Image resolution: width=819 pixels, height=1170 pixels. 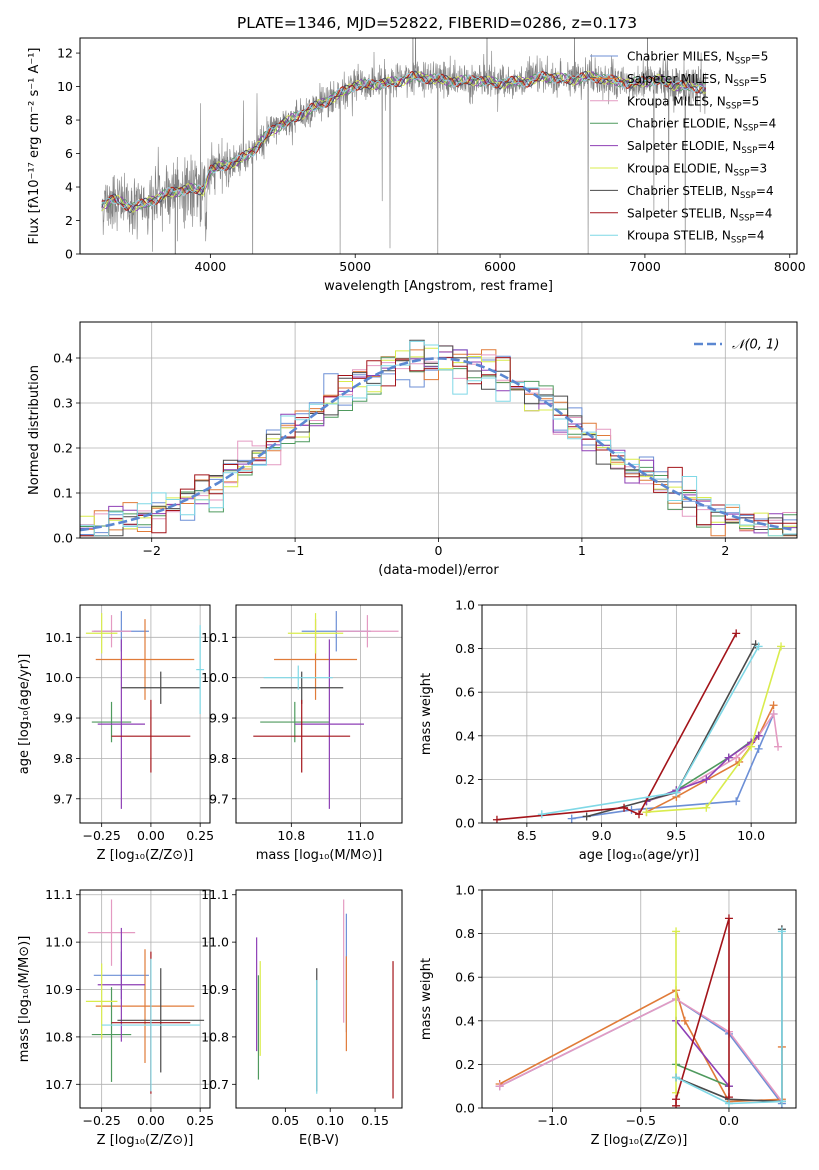 What do you see at coordinates (63, 798) in the screenshot?
I see `y-tick-label: 9.7` at bounding box center [63, 798].